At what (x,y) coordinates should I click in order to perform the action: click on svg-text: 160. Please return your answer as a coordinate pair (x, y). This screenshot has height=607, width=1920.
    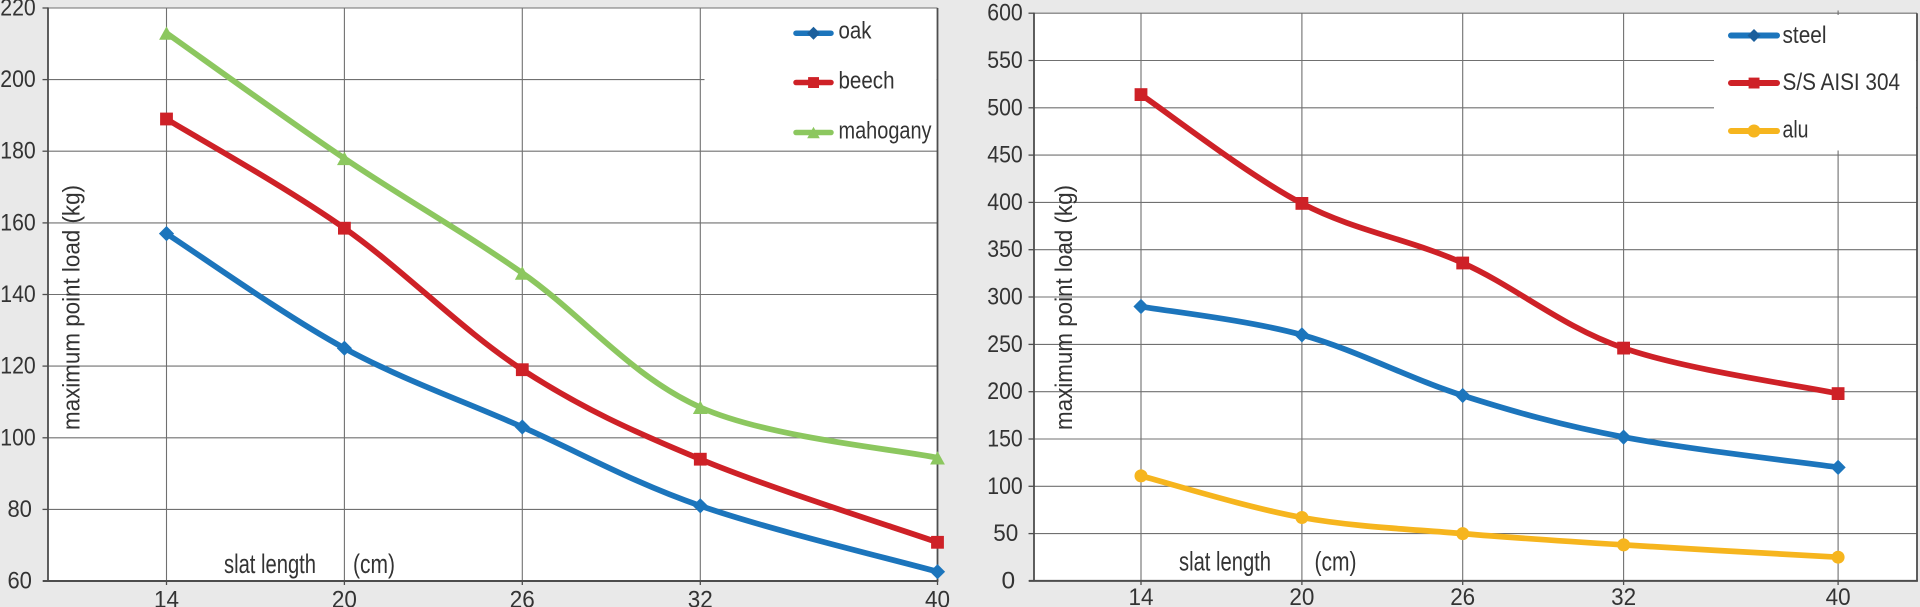
    Looking at the image, I should click on (18, 222).